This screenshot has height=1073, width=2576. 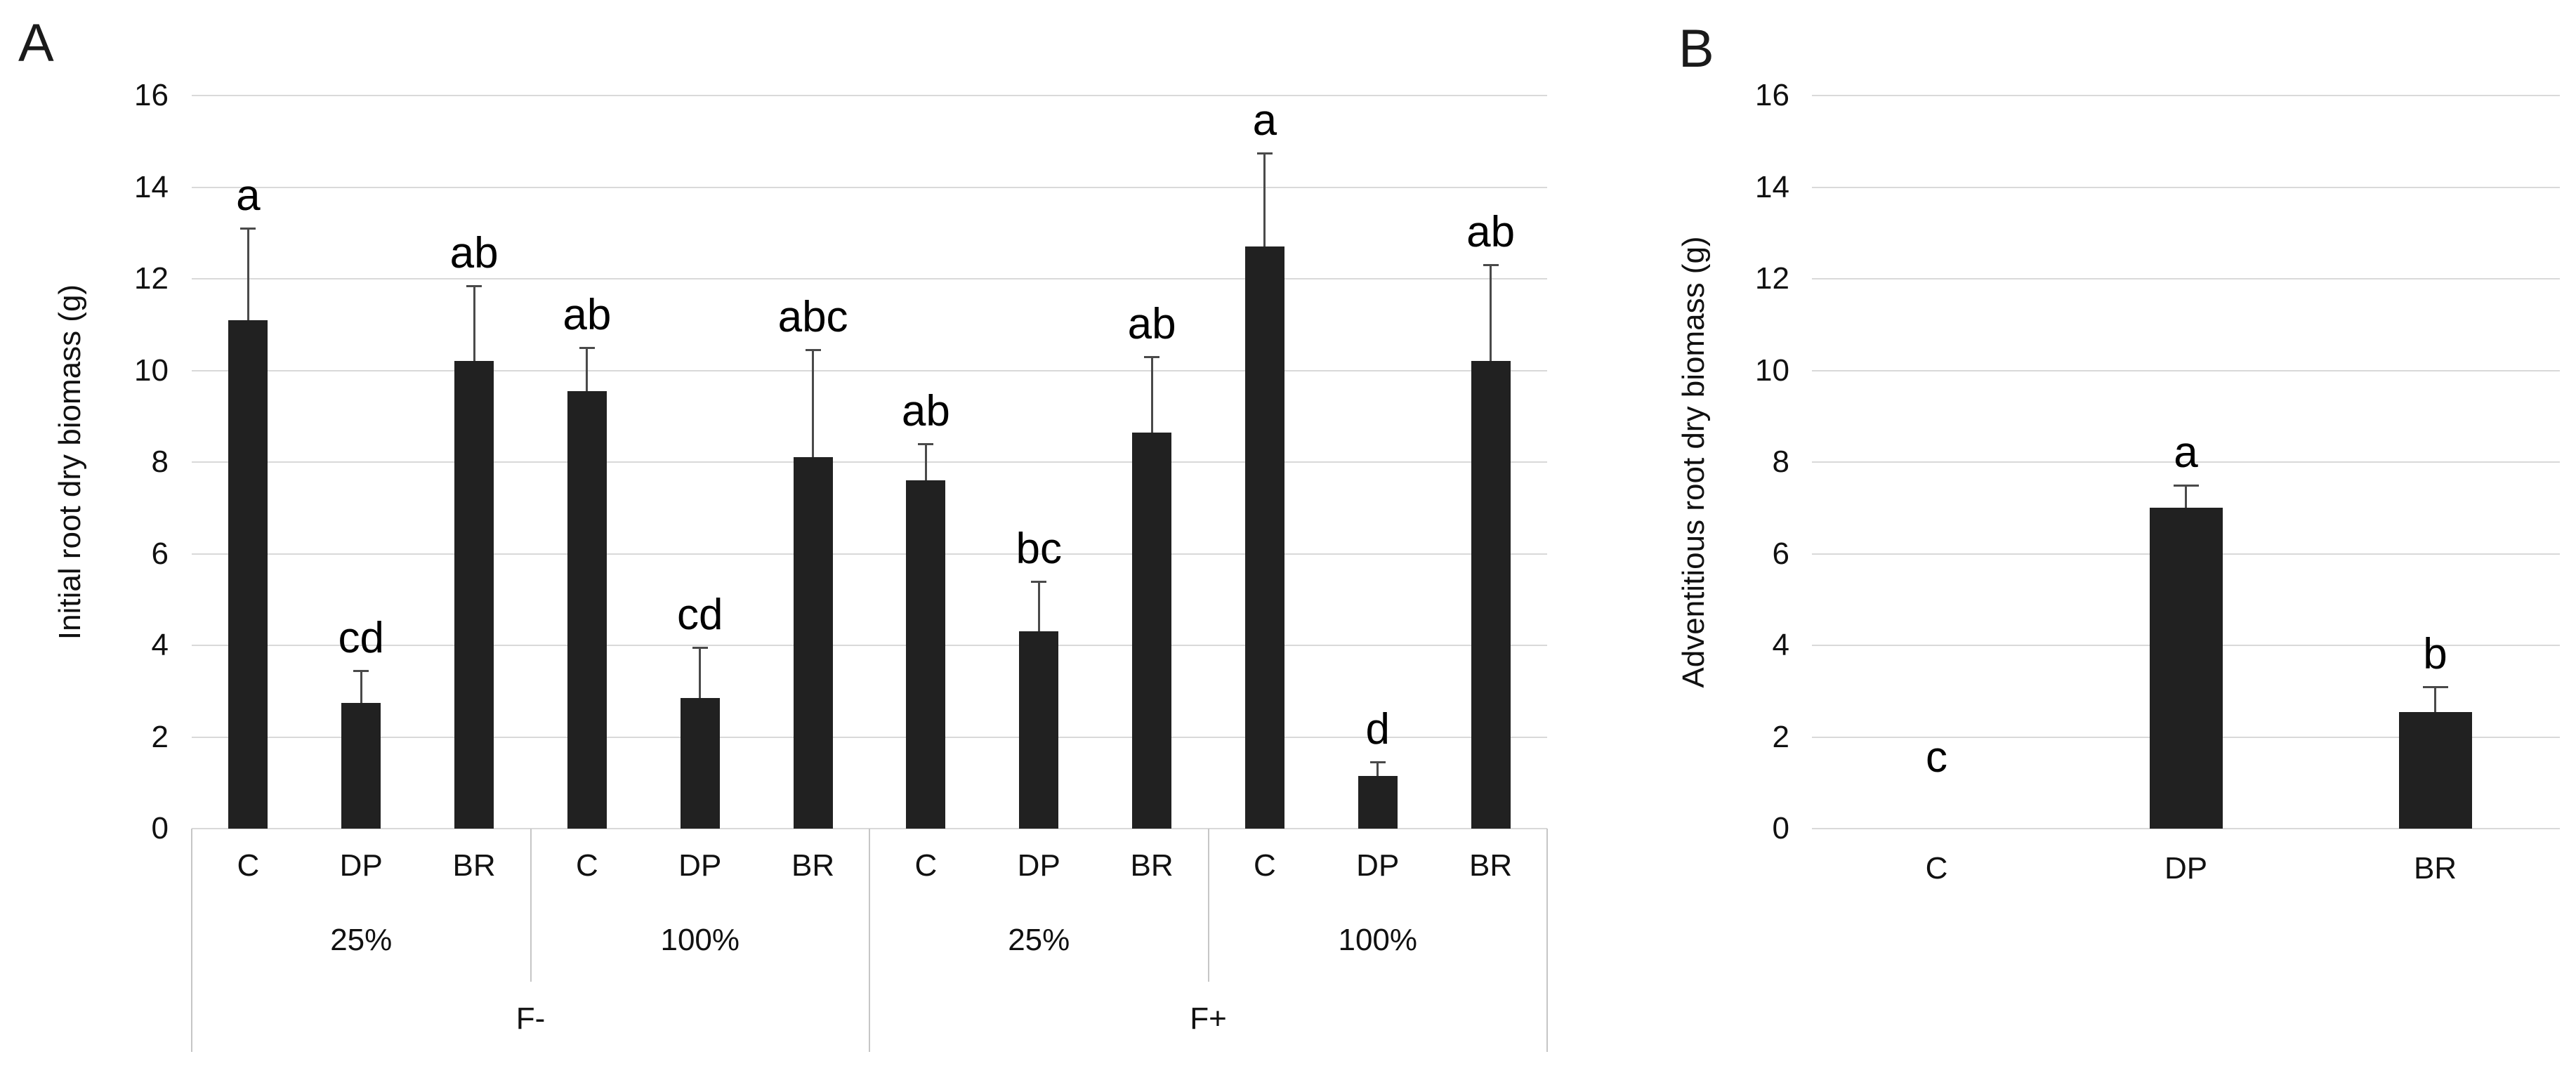 I want to click on y-tick-label-6: 6, so click(x=1780, y=553).